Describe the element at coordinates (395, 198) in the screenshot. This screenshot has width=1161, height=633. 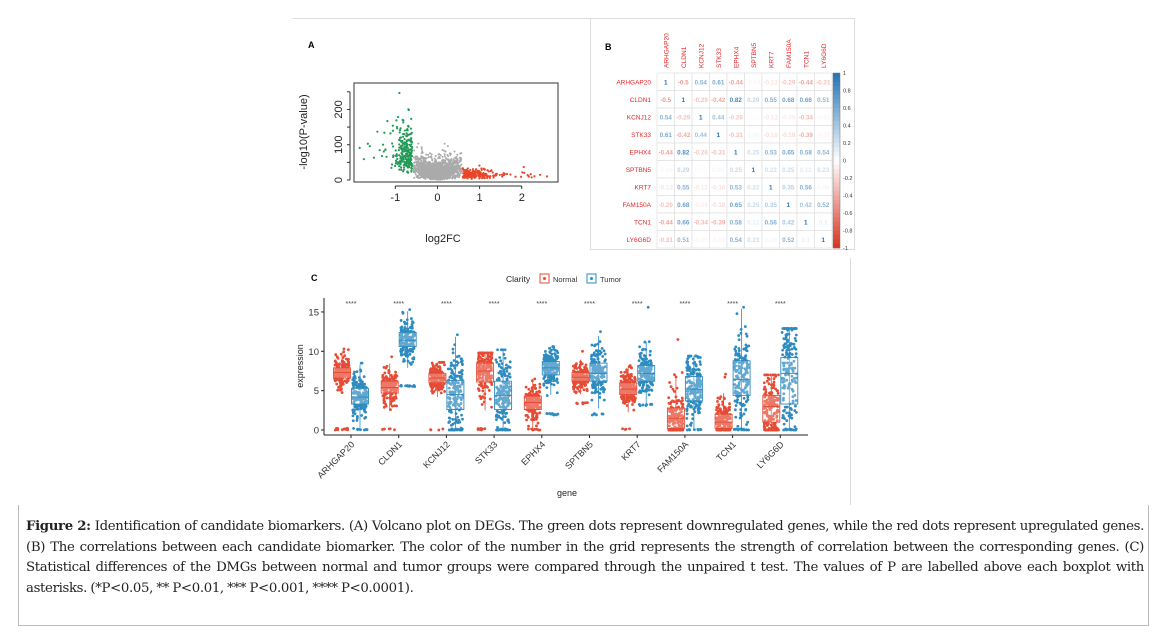
I see `volcano-x-tick-label: -1` at that location.